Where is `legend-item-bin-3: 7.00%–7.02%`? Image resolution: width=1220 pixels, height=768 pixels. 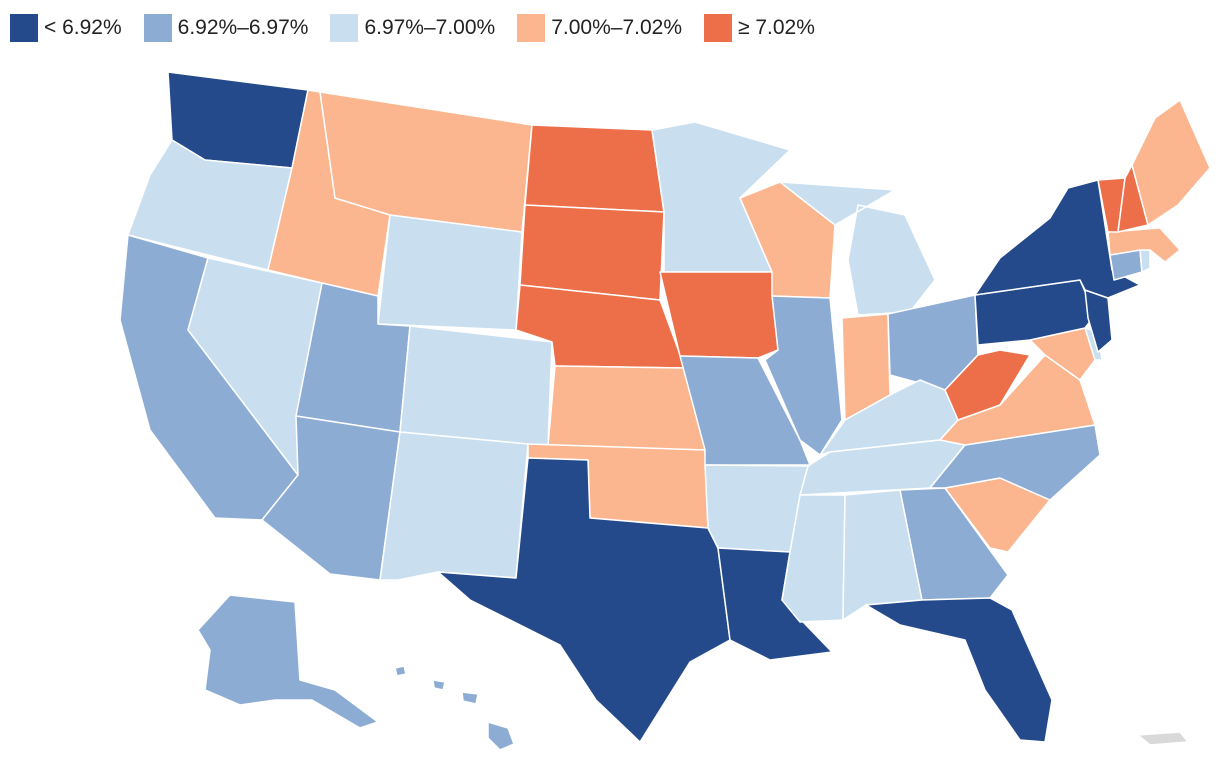
legend-item-bin-3: 7.00%–7.02% is located at coordinates (599, 28).